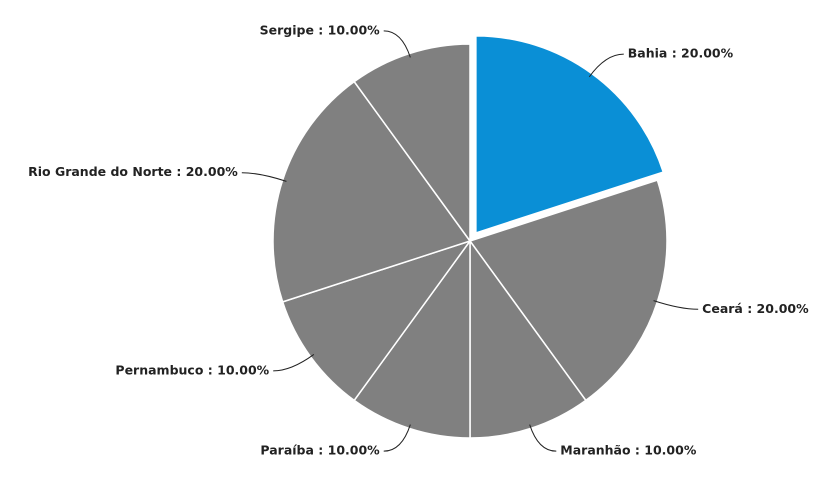 This screenshot has height=482, width=824. I want to click on data-label: Sergipe : 10.00%, so click(320, 29).